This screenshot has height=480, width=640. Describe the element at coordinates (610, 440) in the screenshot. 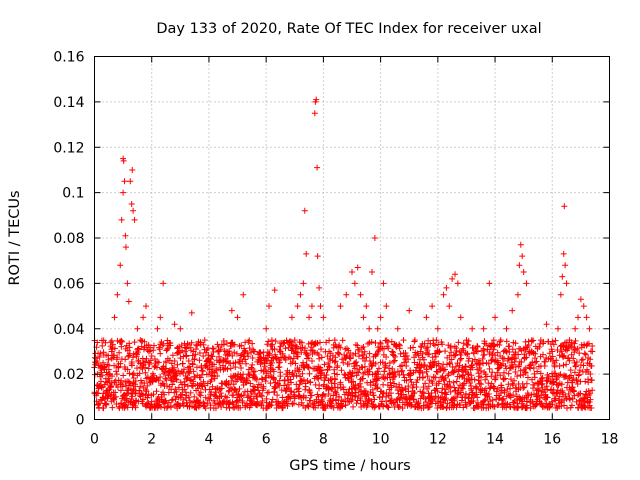

I see `x-tick-label: 18` at that location.